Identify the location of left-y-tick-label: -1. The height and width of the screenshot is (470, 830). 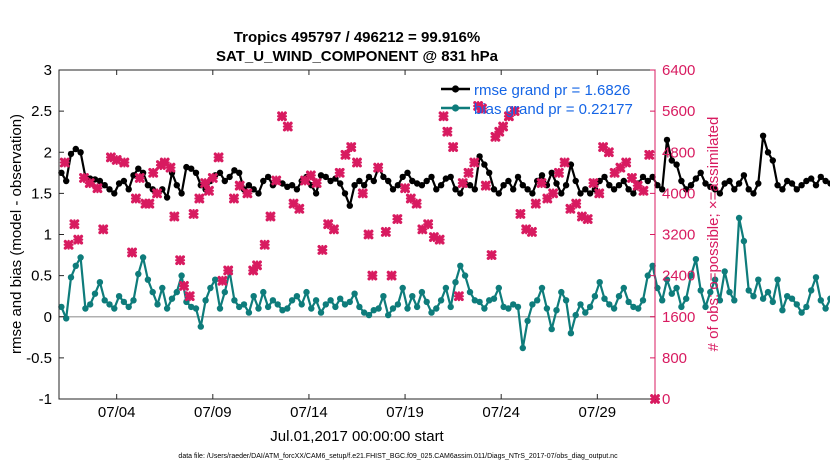
(45, 399).